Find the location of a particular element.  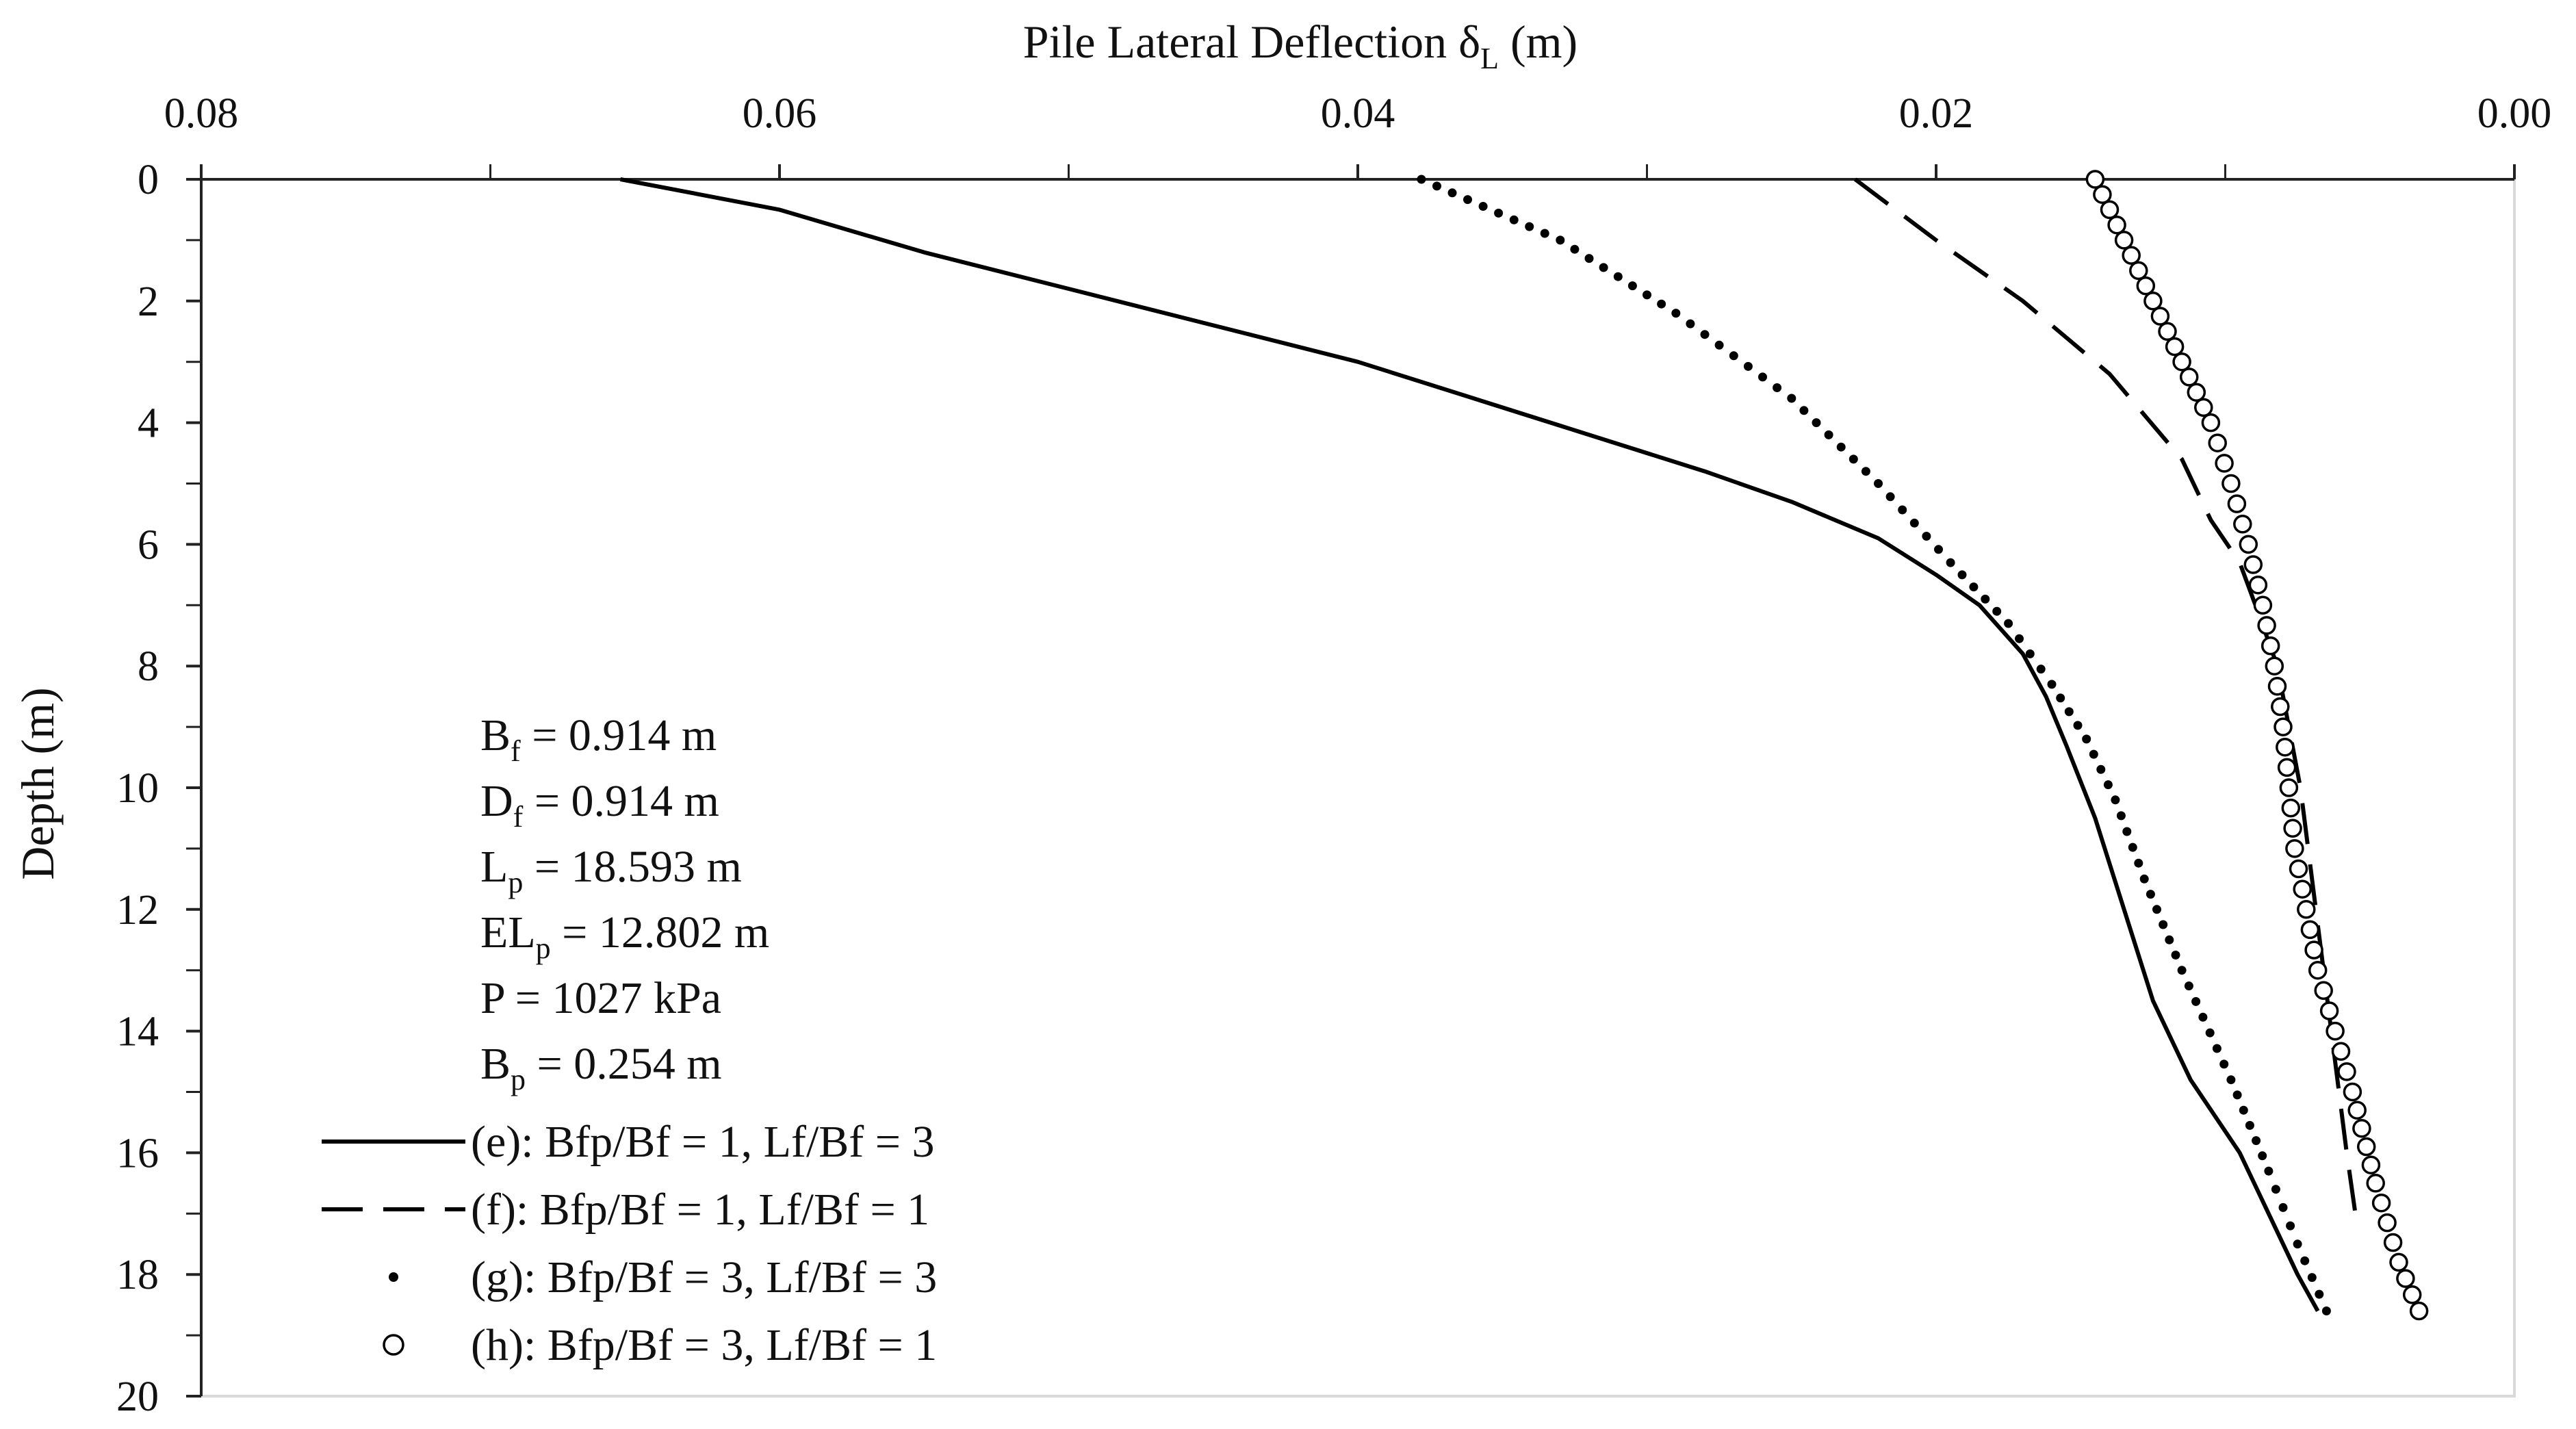

legend-item: (h): Bfp/Bf = 3, Lf/Bf = 1 is located at coordinates (660, 1345).